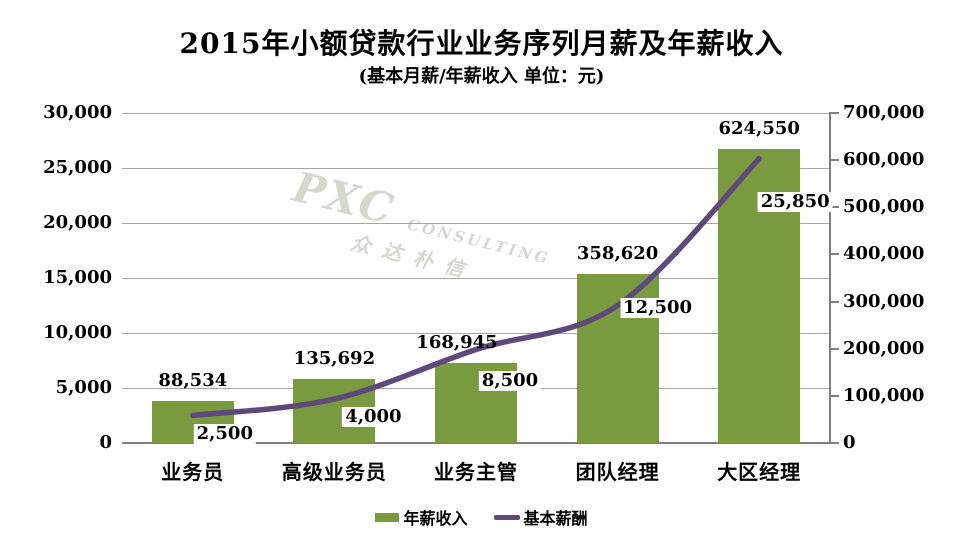 This screenshot has width=963, height=542. What do you see at coordinates (457, 343) in the screenshot?
I see `bar-value-label: 168,945` at bounding box center [457, 343].